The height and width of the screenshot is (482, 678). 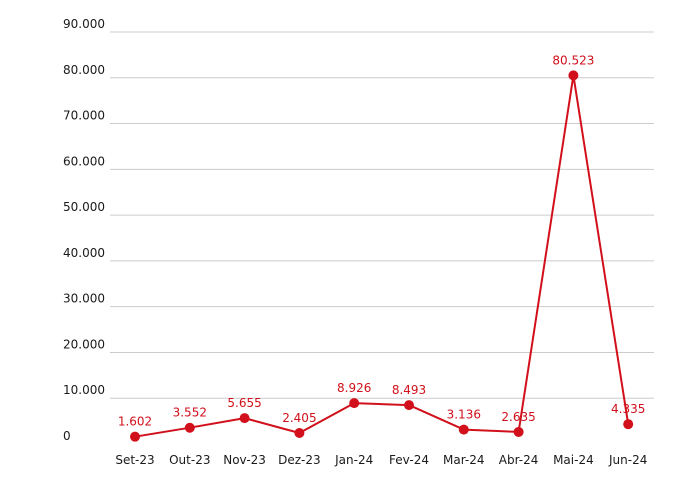 What do you see at coordinates (627, 460) in the screenshot?
I see `x-tick-label: Jun-24` at bounding box center [627, 460].